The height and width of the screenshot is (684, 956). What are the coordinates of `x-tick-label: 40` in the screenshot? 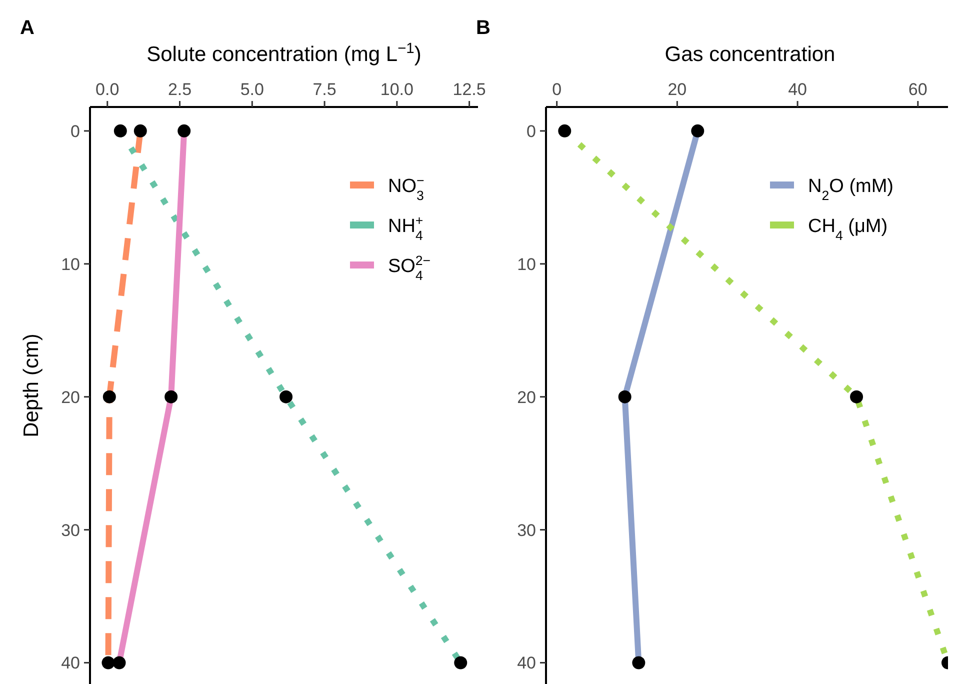 It's located at (797, 89).